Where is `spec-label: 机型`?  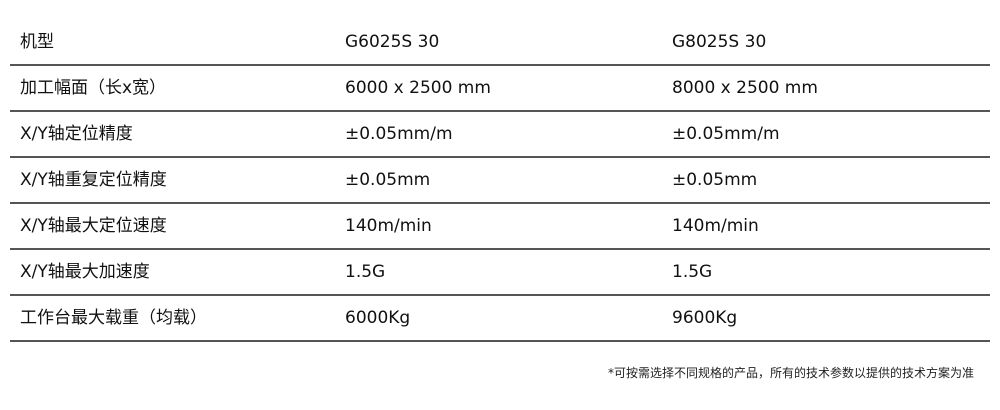 spec-label: 机型 is located at coordinates (37, 42).